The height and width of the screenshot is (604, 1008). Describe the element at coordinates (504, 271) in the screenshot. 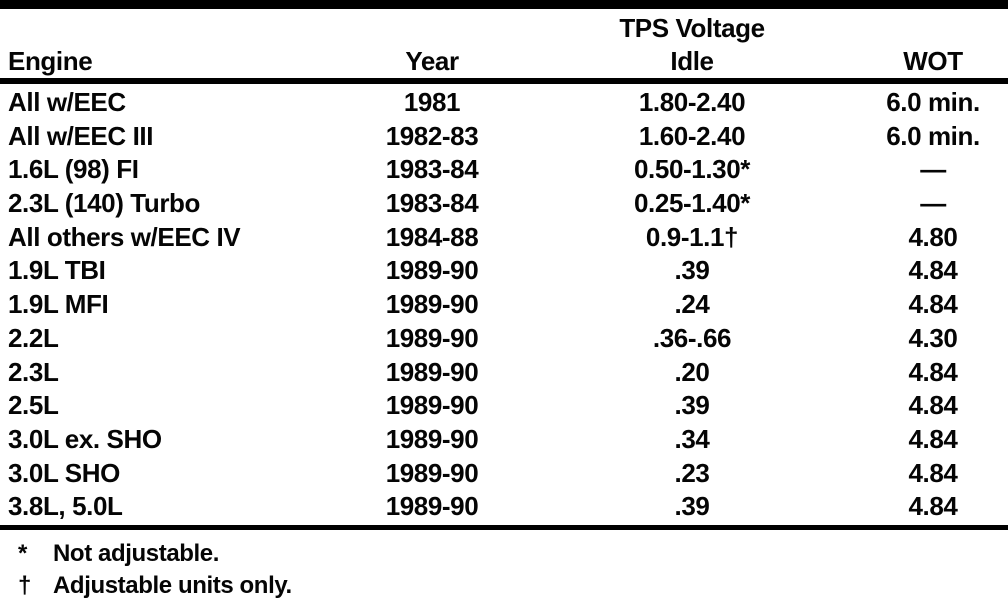

I see `table-row: 1.9L TBI 1989-90 .39 4.84` at that location.